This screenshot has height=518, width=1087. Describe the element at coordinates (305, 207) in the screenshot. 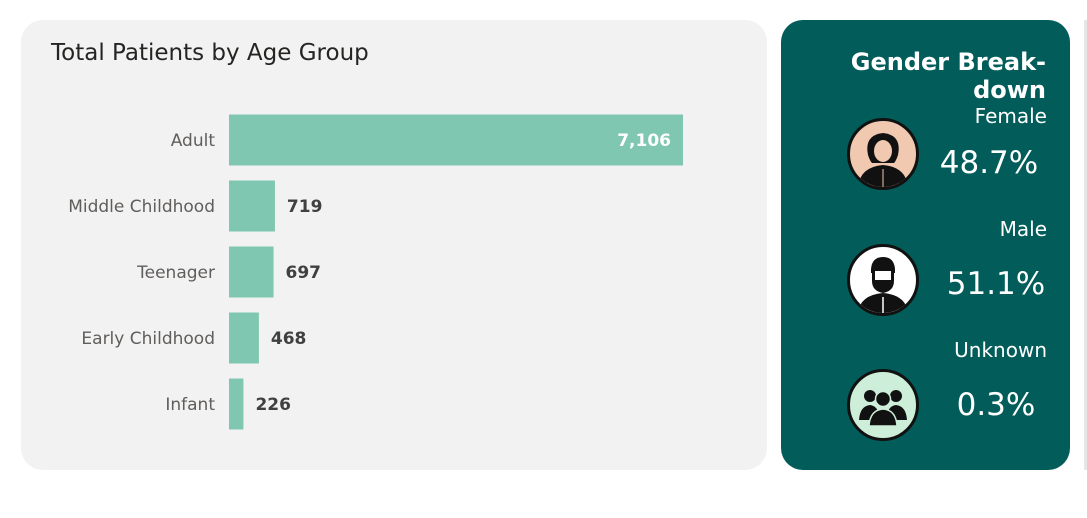

I see `bar-value-label: 719` at that location.